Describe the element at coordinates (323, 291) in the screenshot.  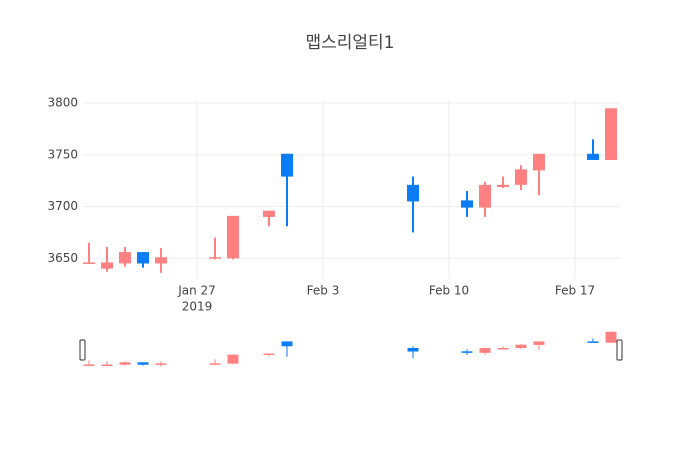
I see `x-tick-label: Feb 3` at that location.